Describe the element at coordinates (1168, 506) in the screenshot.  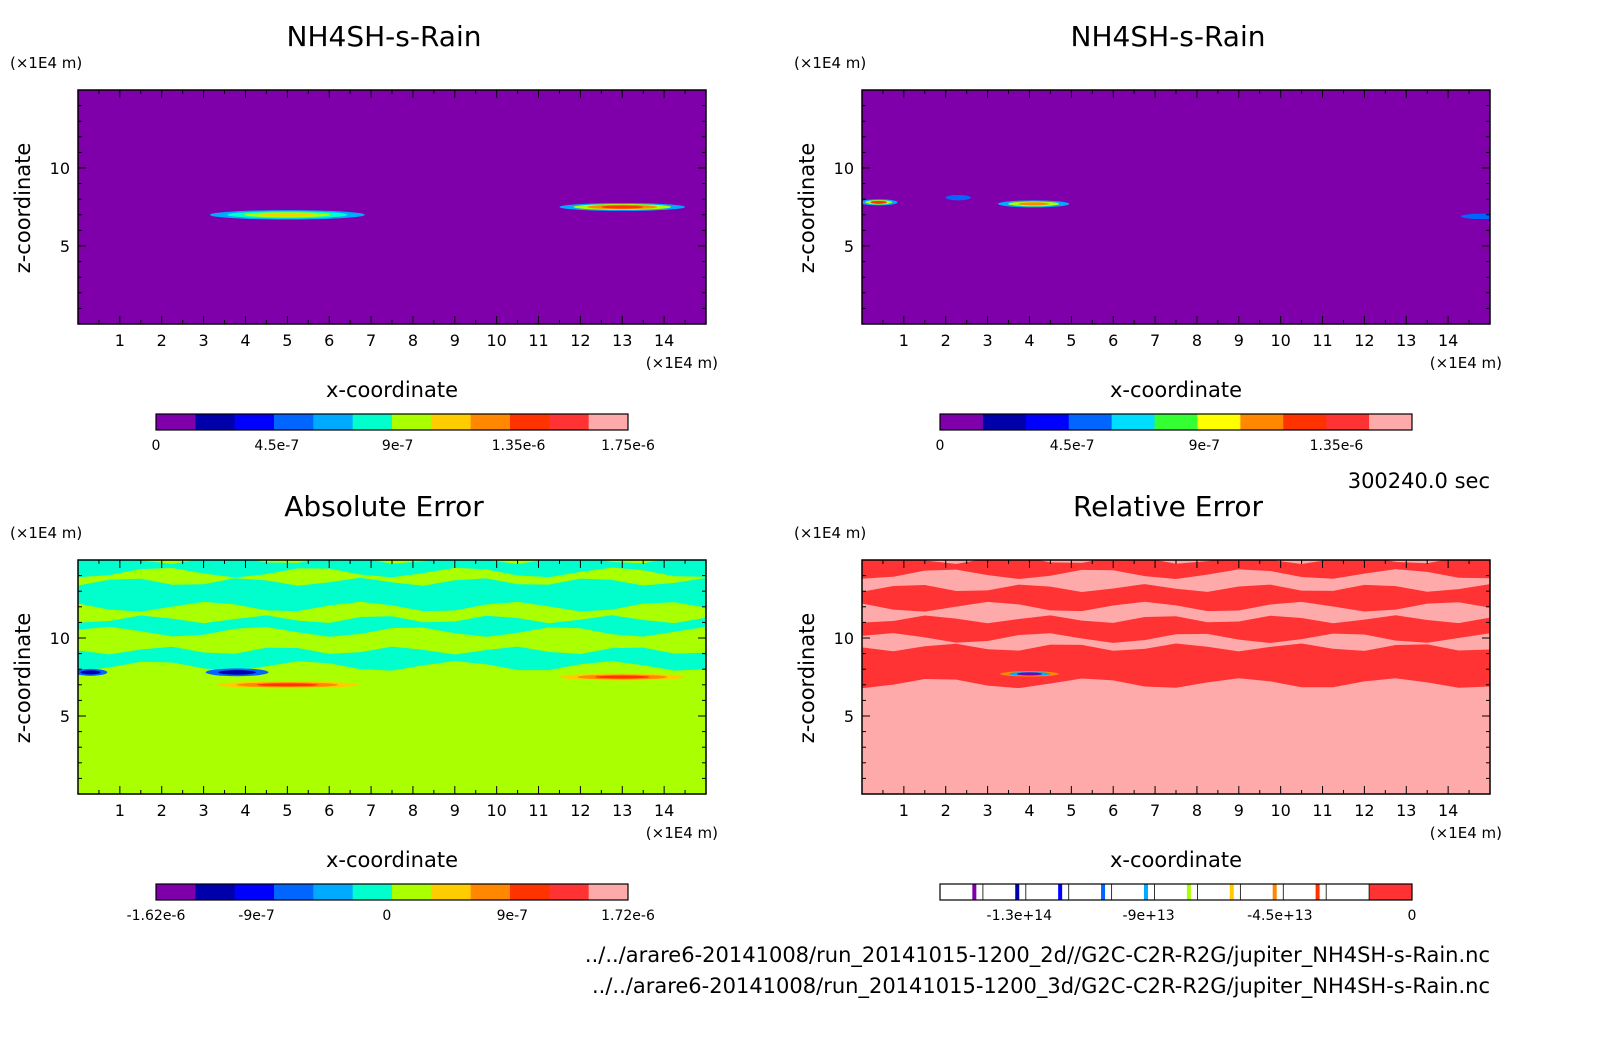
I see `chart-title: Relative Error` at that location.